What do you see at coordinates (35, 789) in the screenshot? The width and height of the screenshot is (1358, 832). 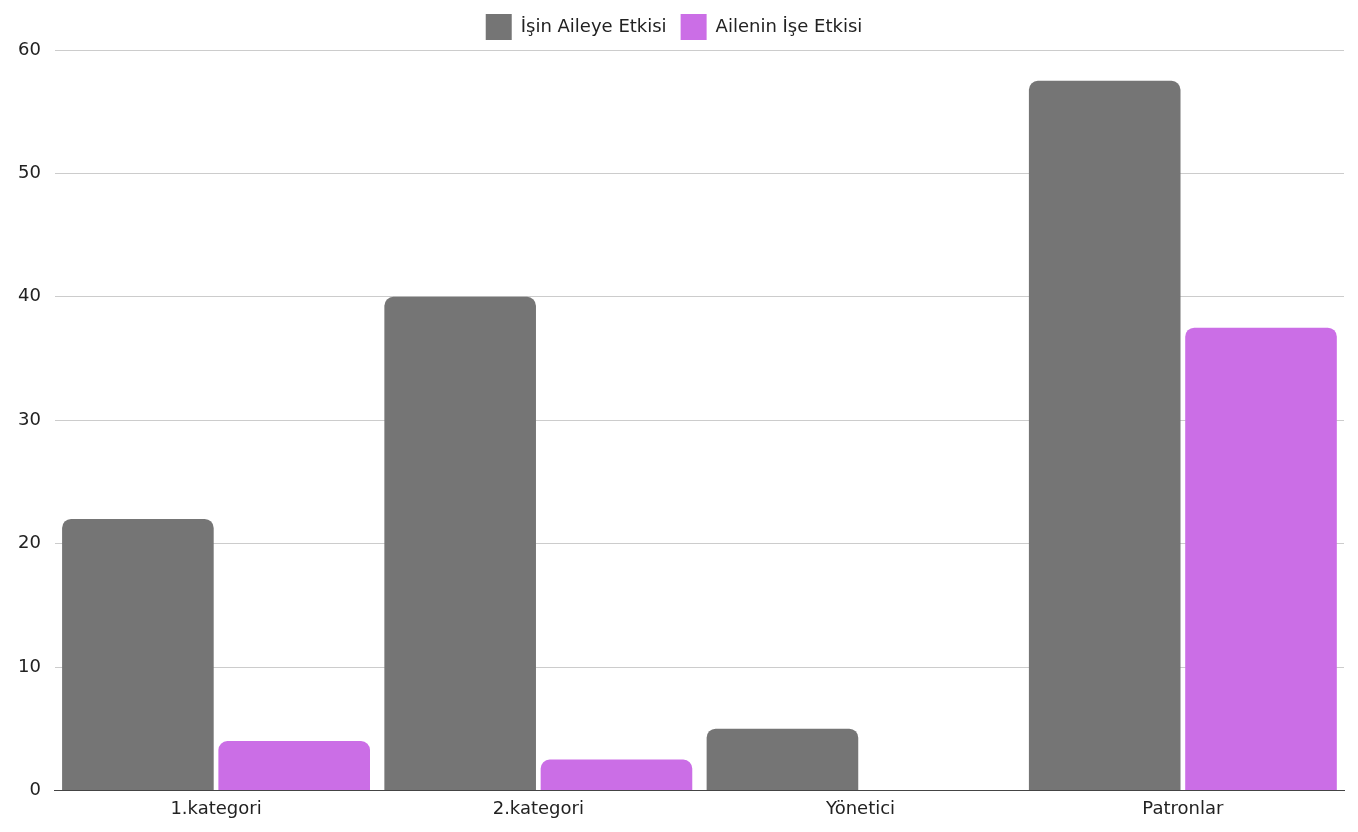 I see `y-tick-label: 0` at bounding box center [35, 789].